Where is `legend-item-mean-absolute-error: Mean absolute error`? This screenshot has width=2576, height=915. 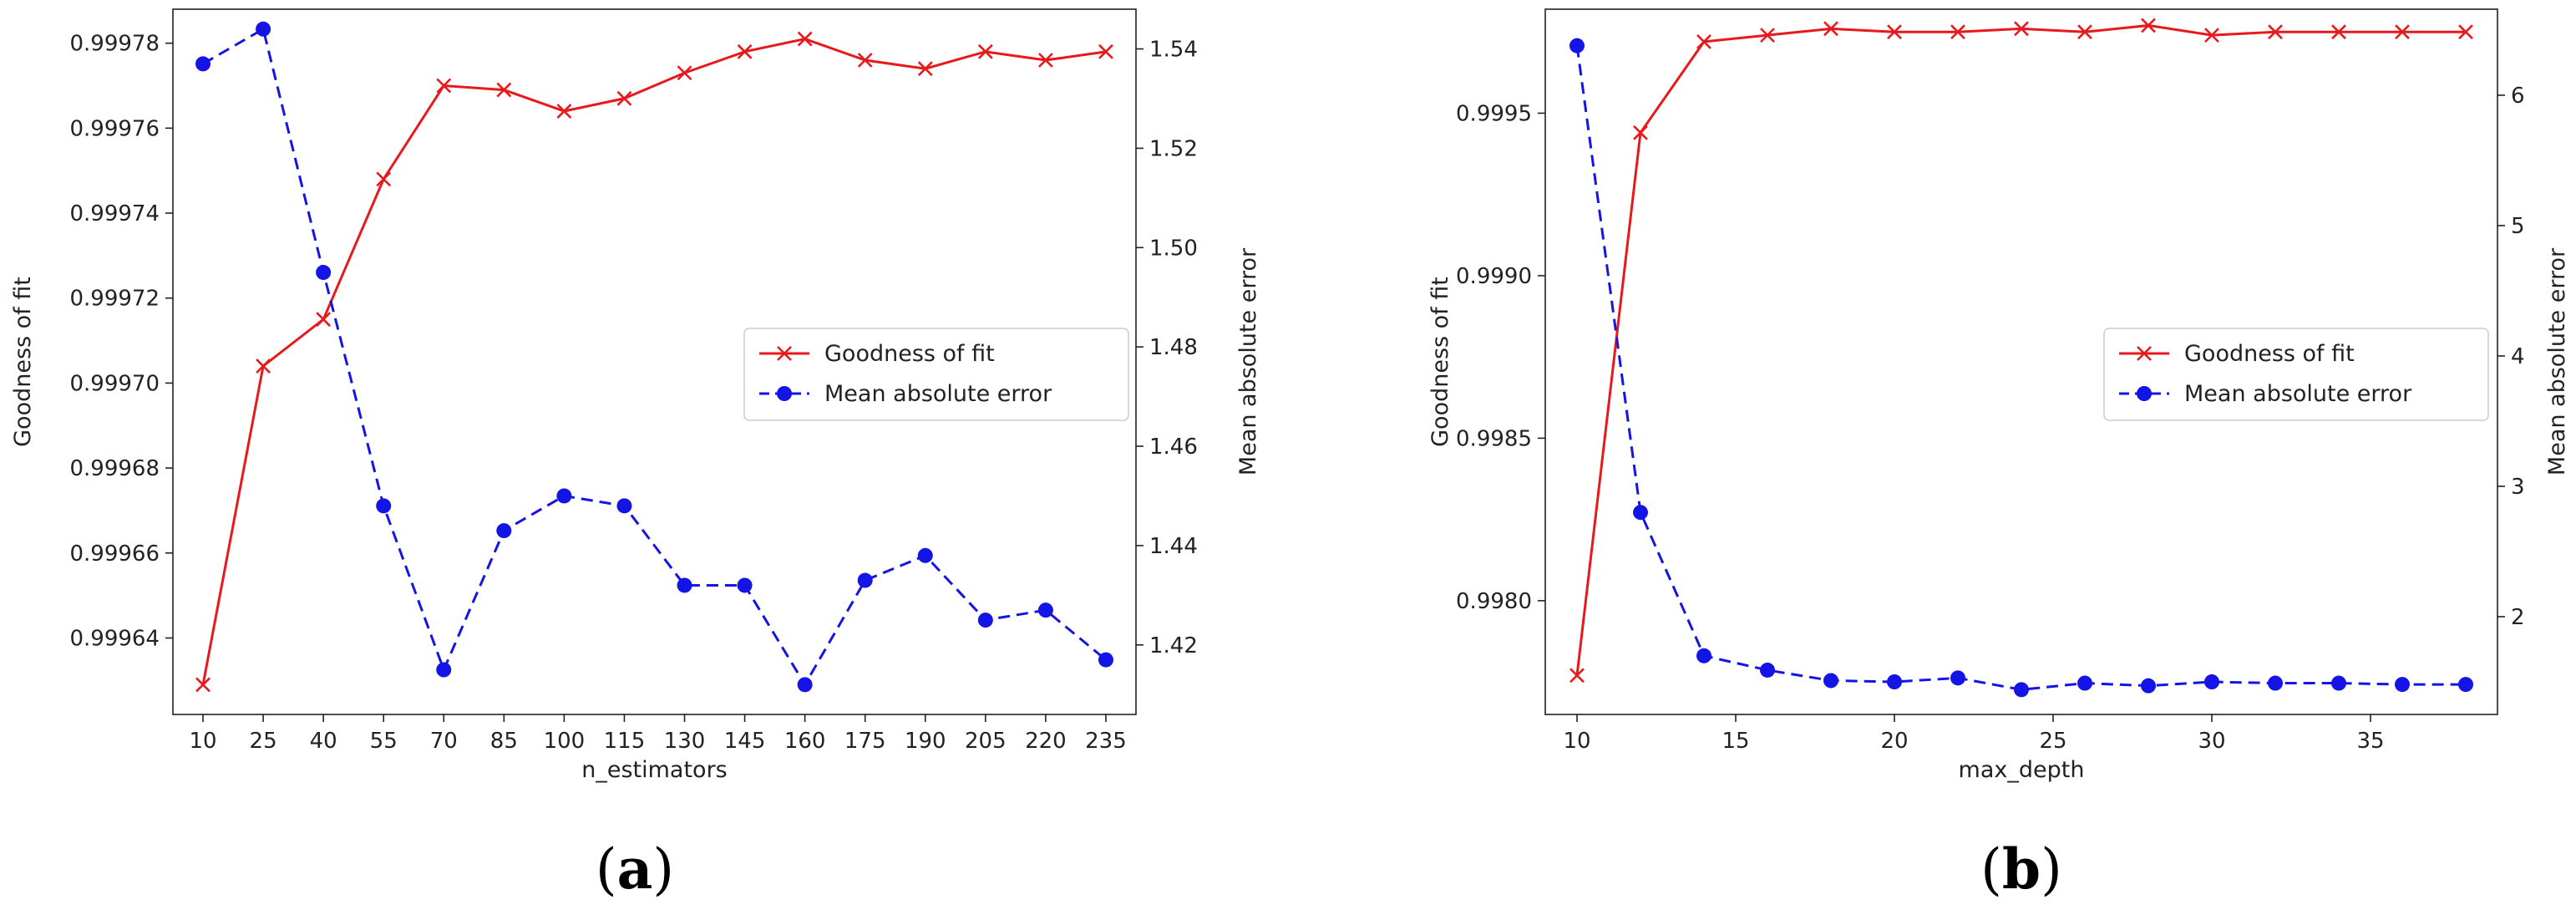
legend-item-mean-absolute-error: Mean absolute error is located at coordinates (2265, 394).